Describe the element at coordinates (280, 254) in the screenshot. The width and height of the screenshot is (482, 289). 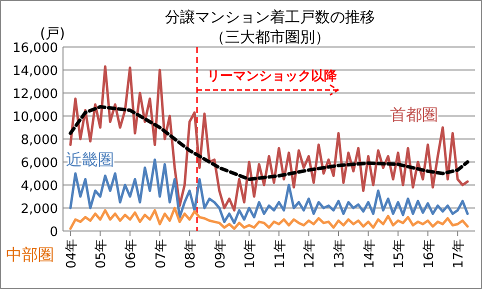
I see `x-tick-label: 11年` at that location.